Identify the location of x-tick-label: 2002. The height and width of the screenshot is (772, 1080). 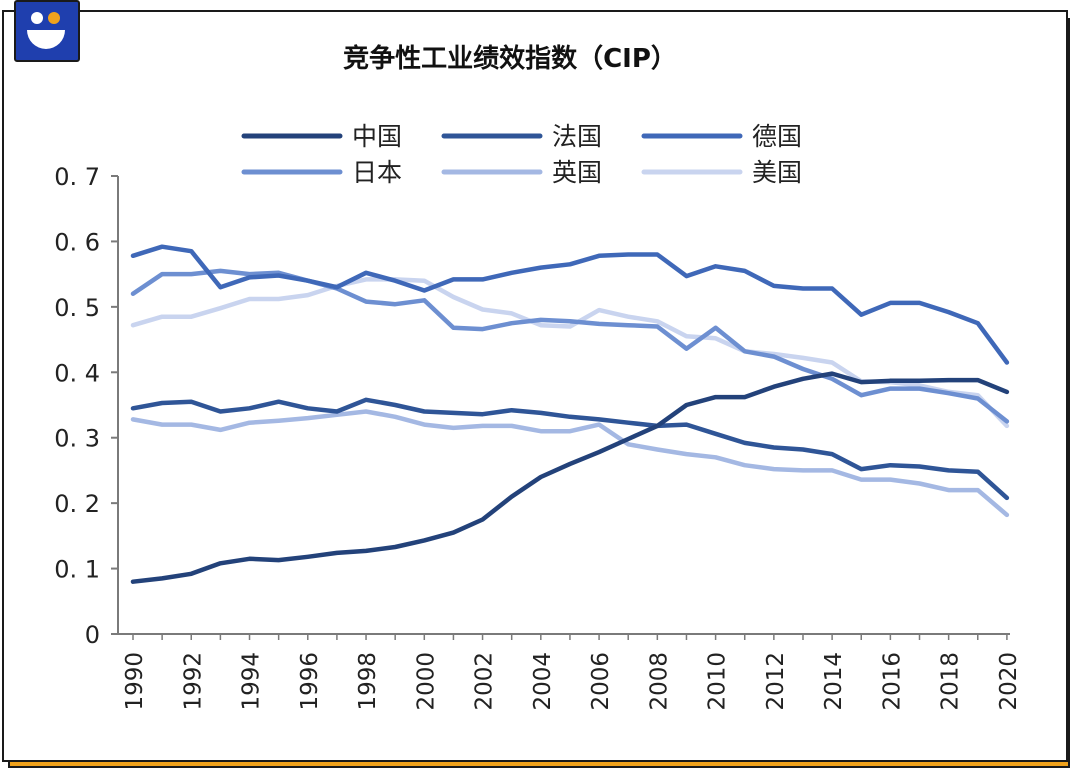
(485, 681).